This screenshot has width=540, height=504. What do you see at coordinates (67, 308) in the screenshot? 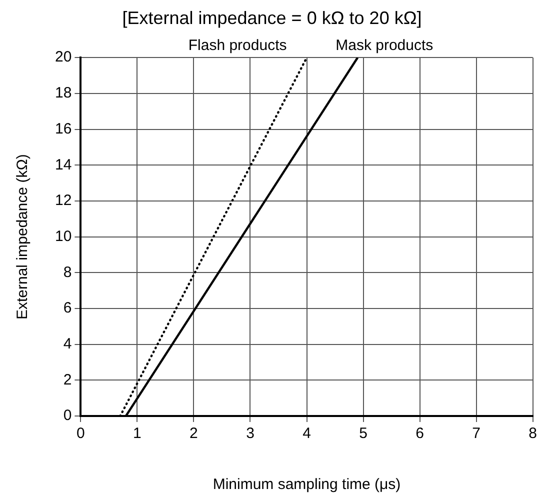
I see `y-tick-label: 6` at bounding box center [67, 308].